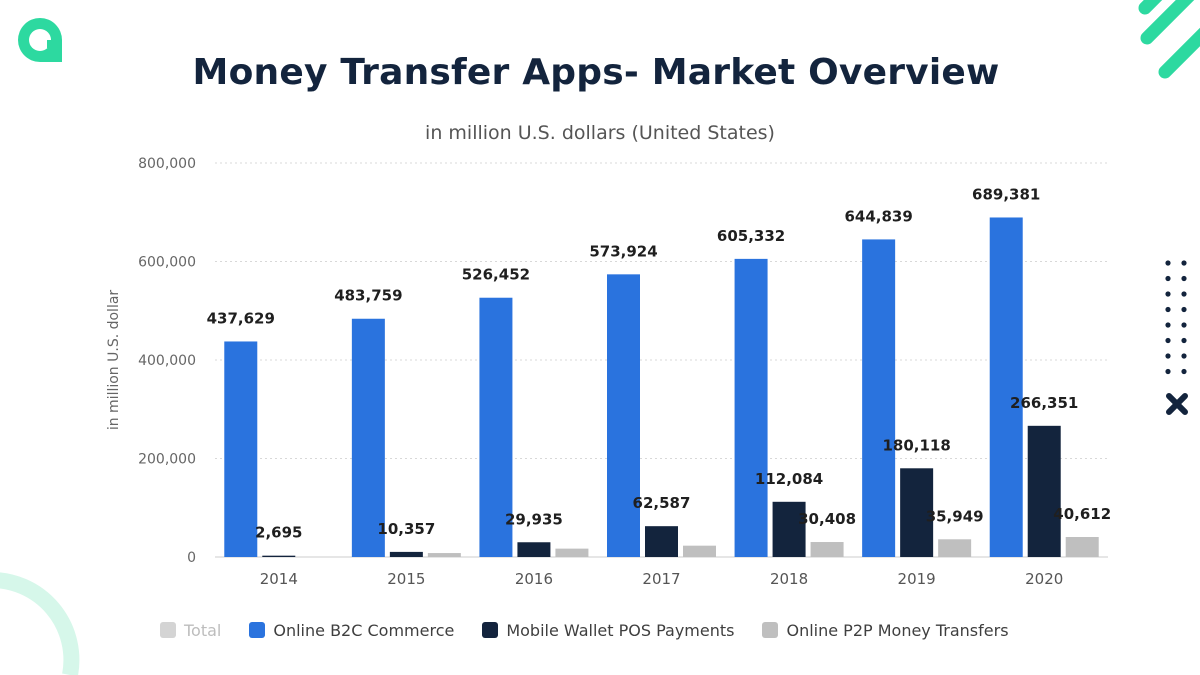  What do you see at coordinates (368, 296) in the screenshot?
I see `data-label: 483,759` at bounding box center [368, 296].